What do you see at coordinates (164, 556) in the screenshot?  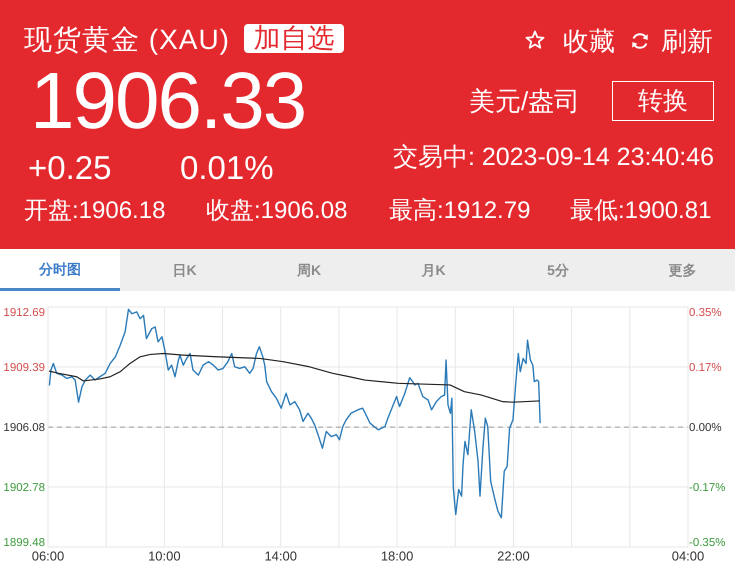 I see `x-tick-label: 10:00` at bounding box center [164, 556].